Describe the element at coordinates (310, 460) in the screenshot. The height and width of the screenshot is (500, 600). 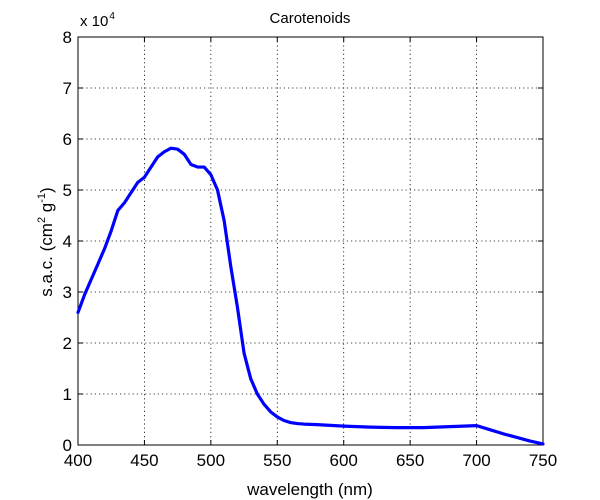
I see `x-tick-labels: 400 450 500 550 600 650 700 750` at that location.